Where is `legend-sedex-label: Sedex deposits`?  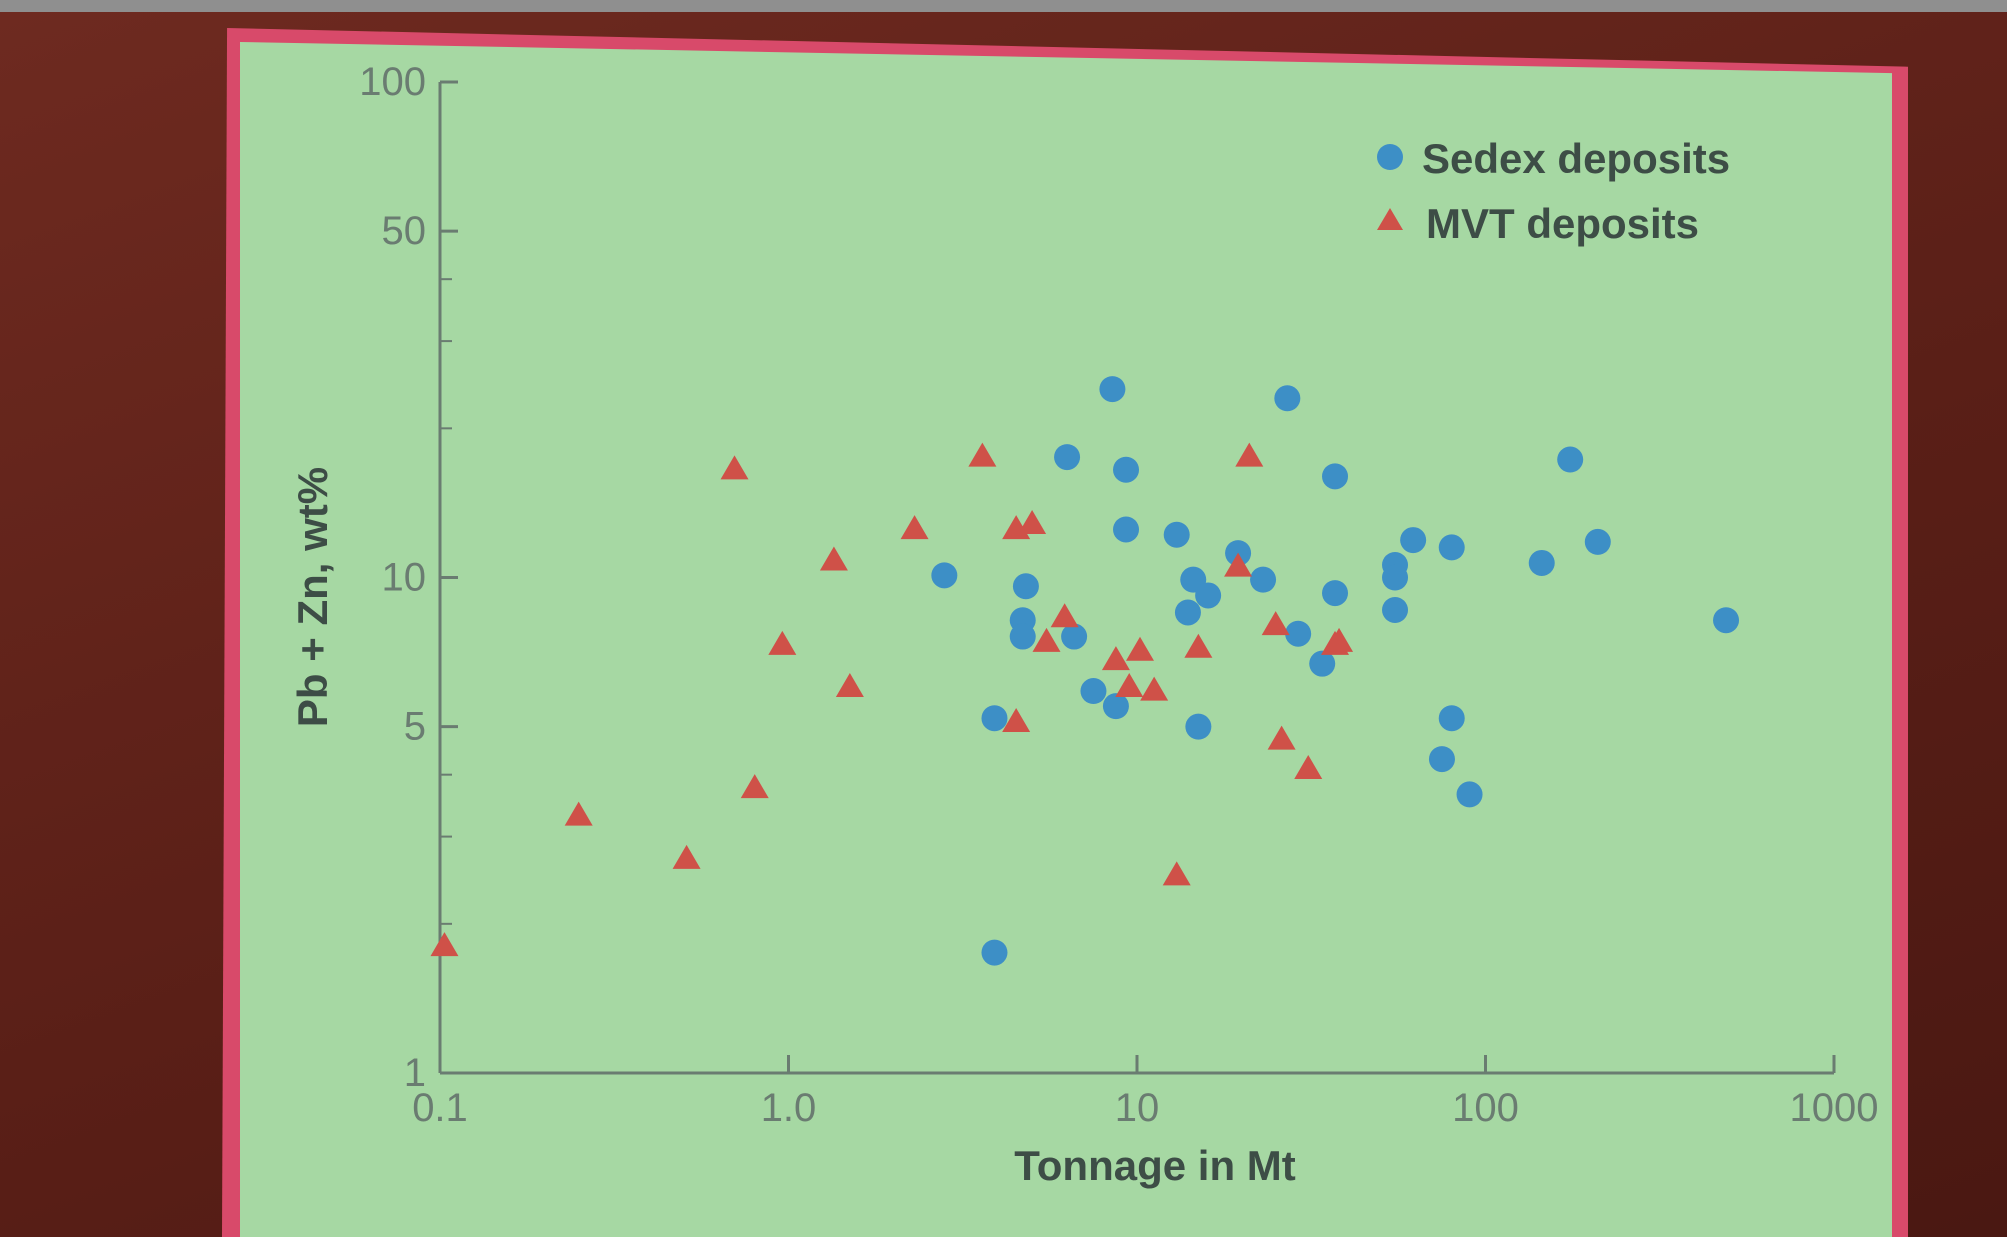
legend-sedex-label: Sedex deposits is located at coordinates (1576, 158).